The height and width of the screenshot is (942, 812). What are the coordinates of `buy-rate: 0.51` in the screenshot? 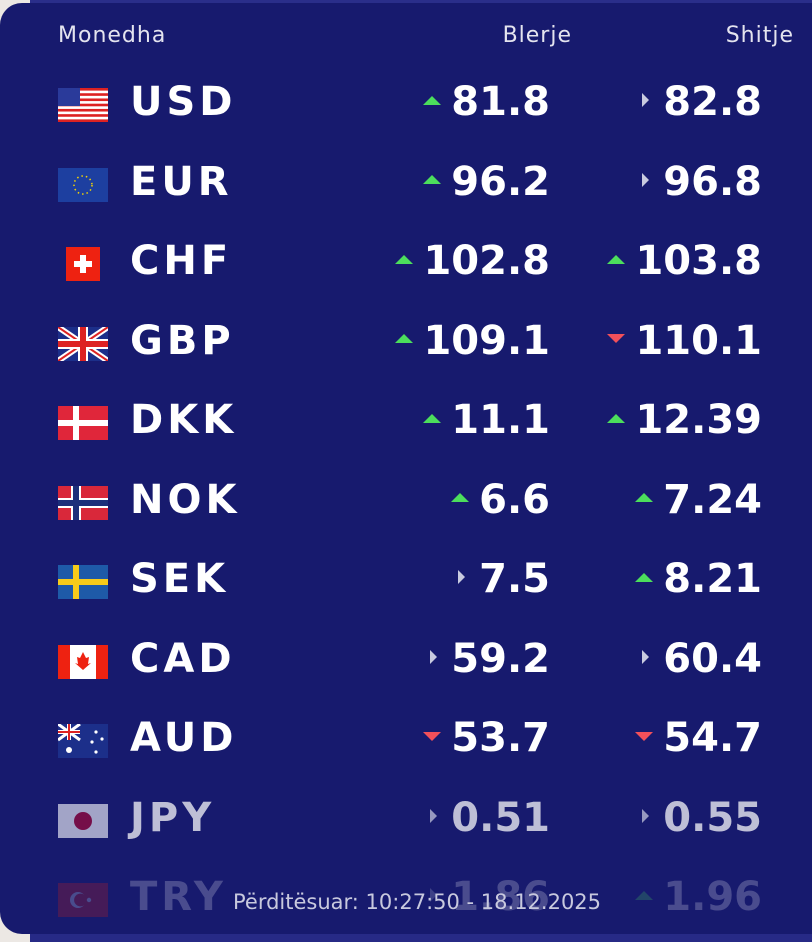 It's located at (490, 818).